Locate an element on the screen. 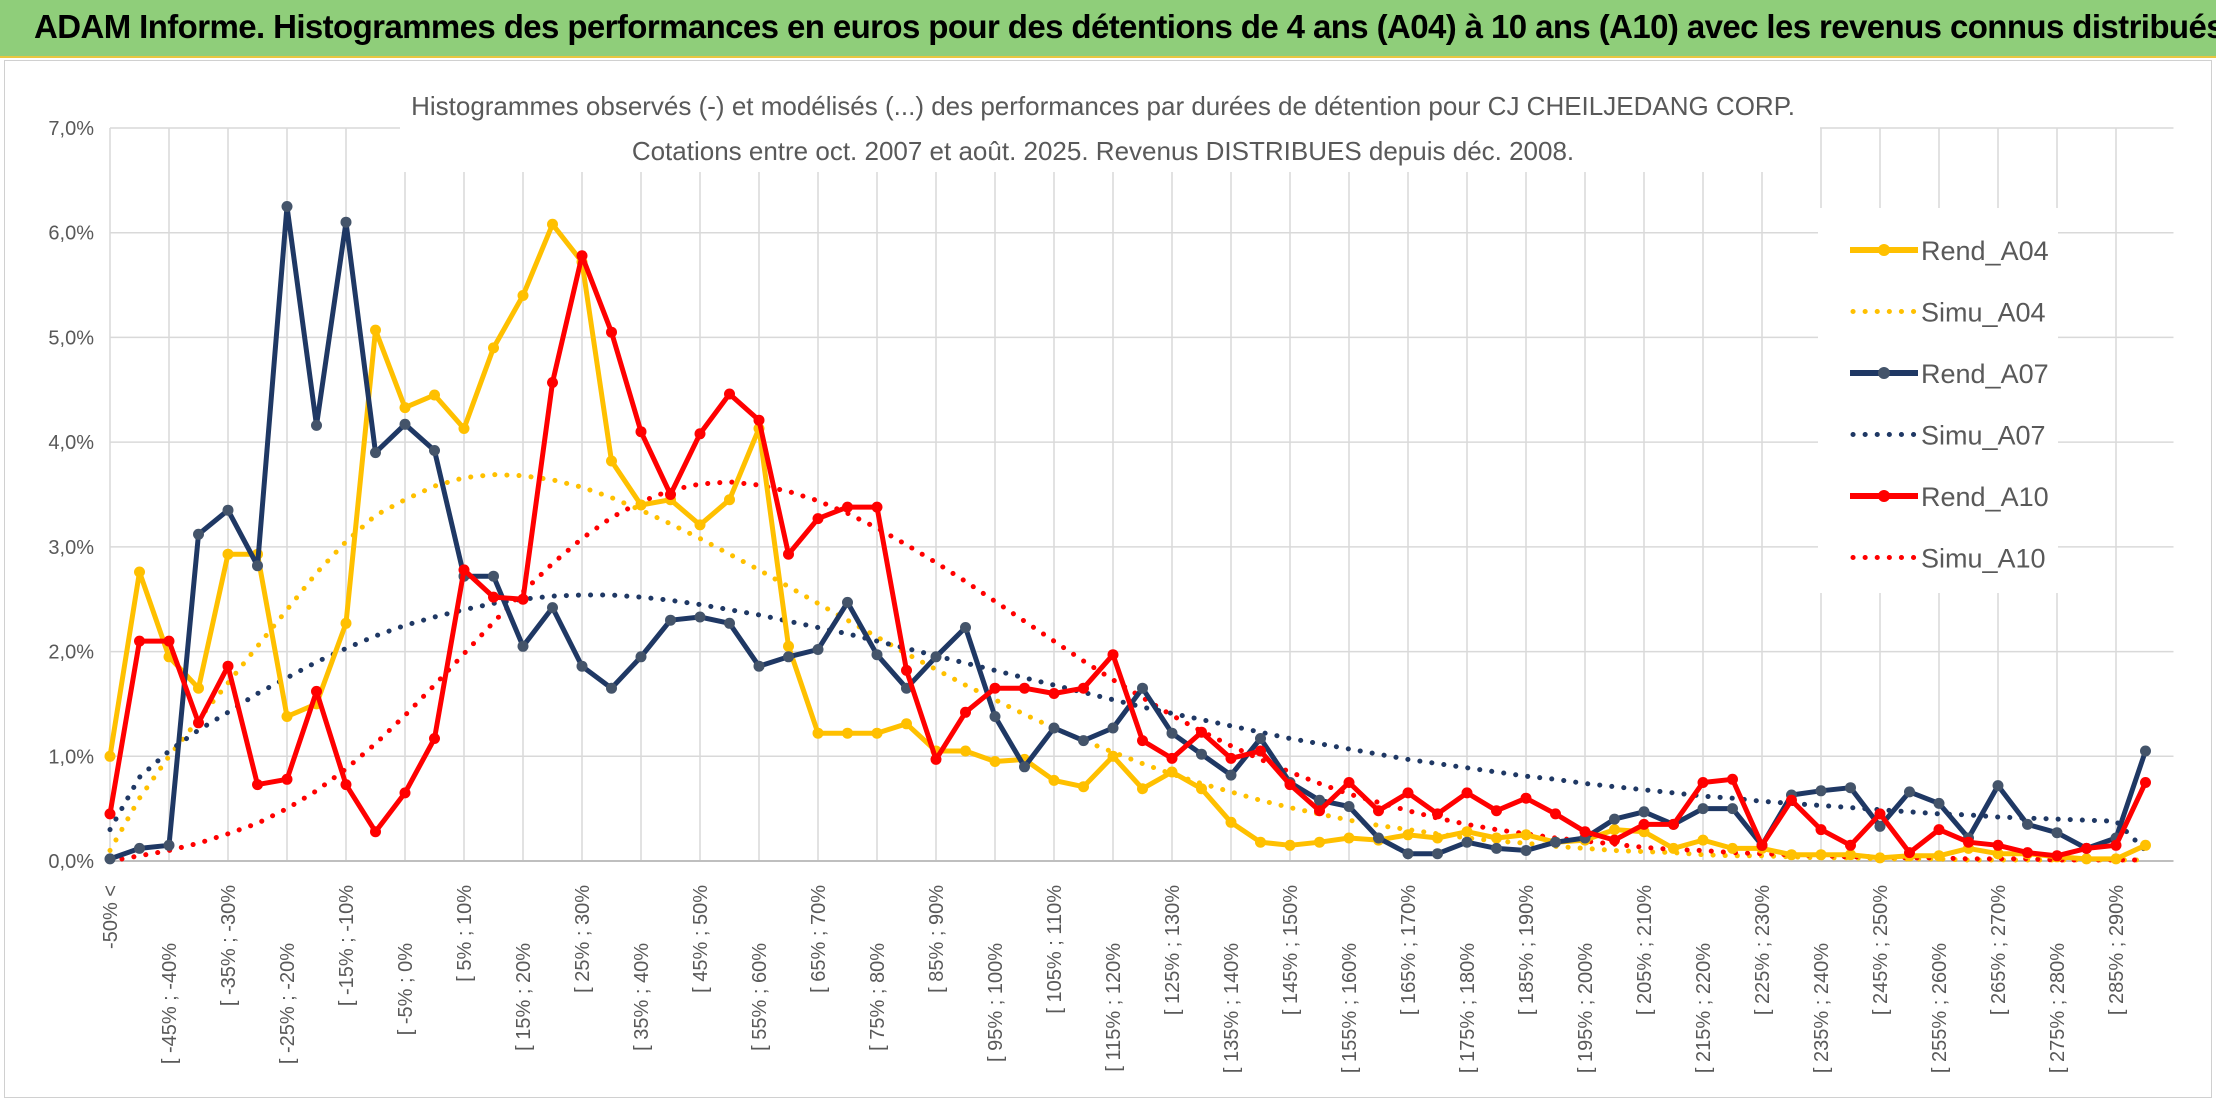 The width and height of the screenshot is (2216, 1102). y-tick-label: 6,0% is located at coordinates (71, 234).